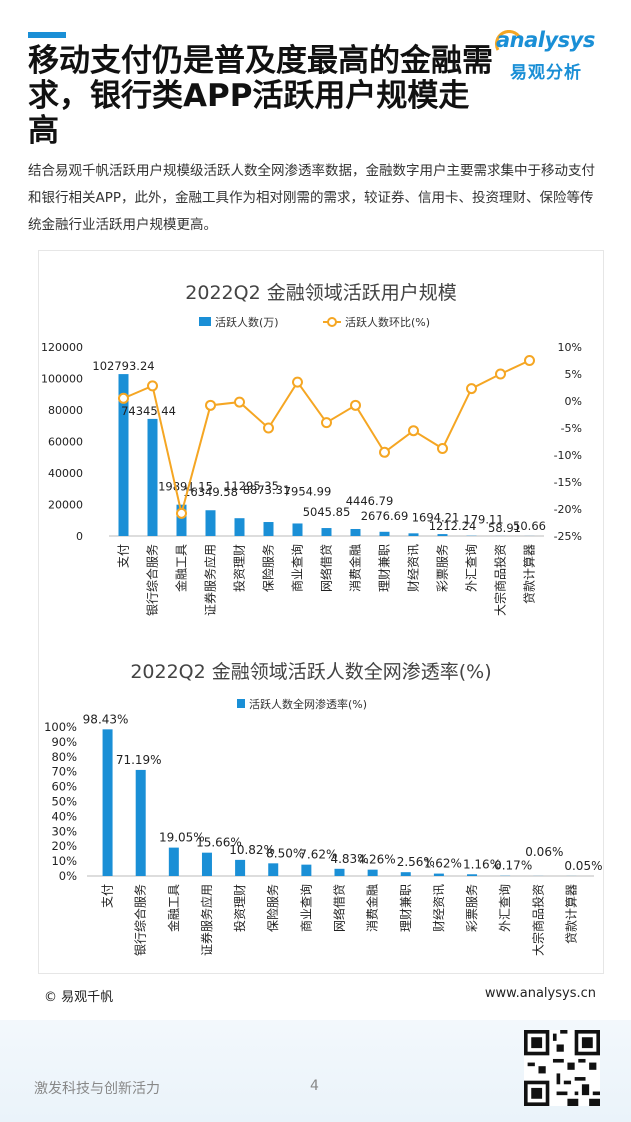 The height and width of the screenshot is (1122, 631). Describe the element at coordinates (79, 997) in the screenshot. I see `source-label: © 易观千帆` at that location.